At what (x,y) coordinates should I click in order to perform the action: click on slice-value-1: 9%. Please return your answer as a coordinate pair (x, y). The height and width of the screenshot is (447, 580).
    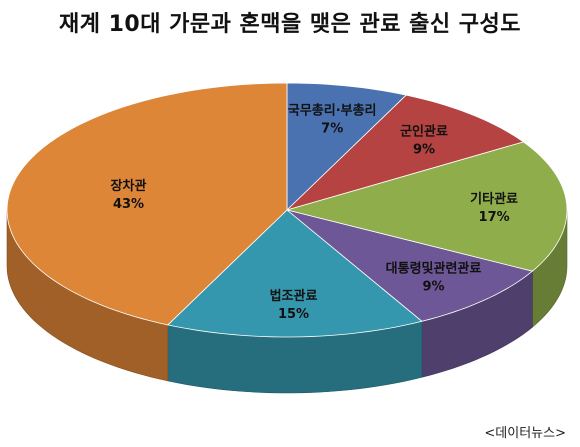
    Looking at the image, I should click on (424, 150).